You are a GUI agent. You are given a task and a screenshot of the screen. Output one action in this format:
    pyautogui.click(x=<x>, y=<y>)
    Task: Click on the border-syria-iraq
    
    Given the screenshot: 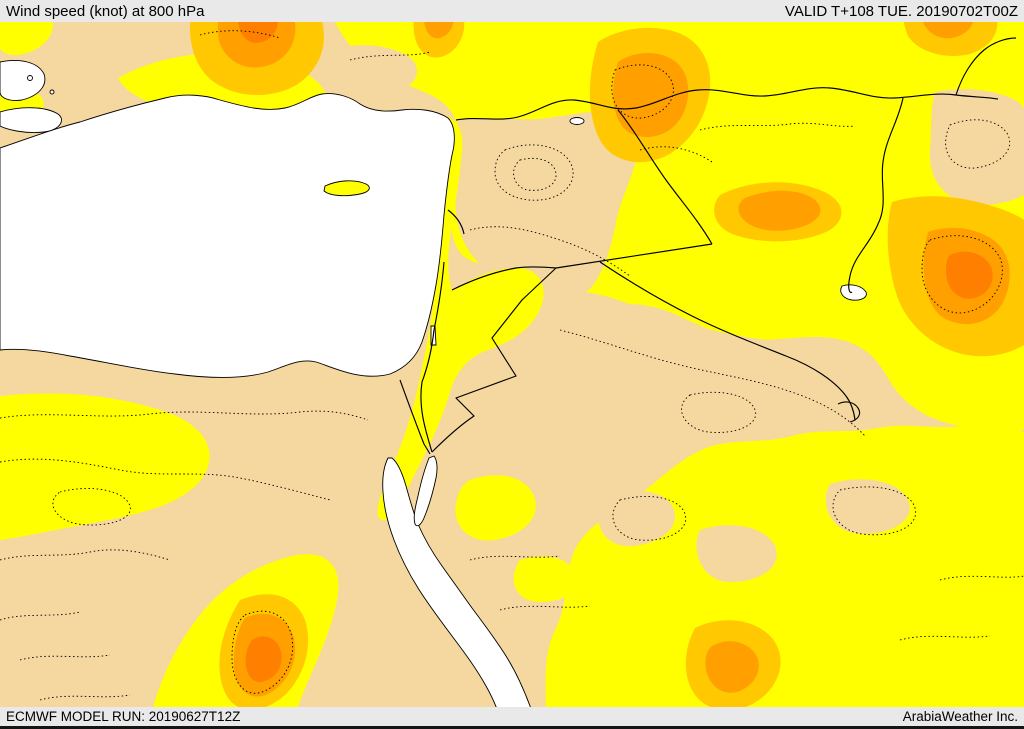 What is the action you would take?
    pyautogui.click(x=665, y=177)
    